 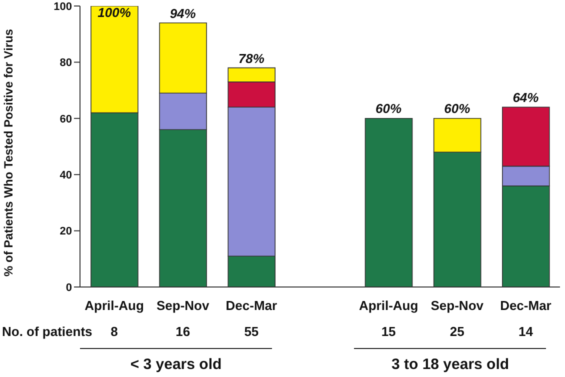 What do you see at coordinates (183, 331) in the screenshot?
I see `text: 16` at bounding box center [183, 331].